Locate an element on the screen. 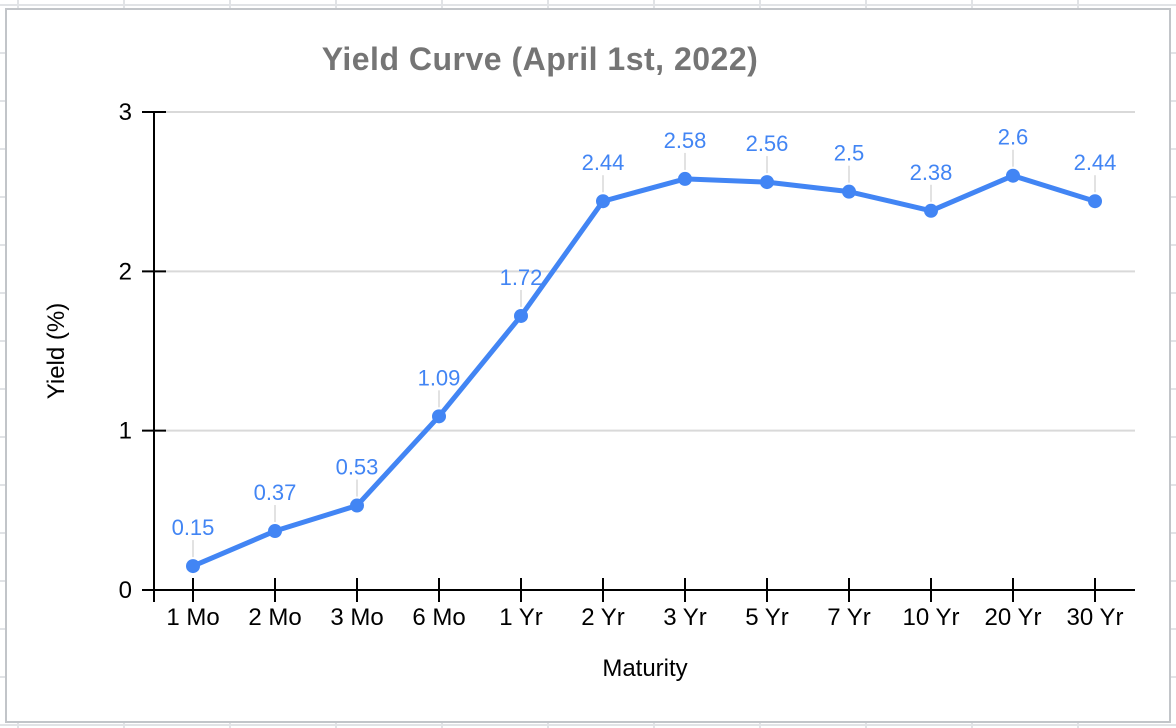 Image resolution: width=1176 pixels, height=728 pixels. data-point-20-yr is located at coordinates (1013, 175).